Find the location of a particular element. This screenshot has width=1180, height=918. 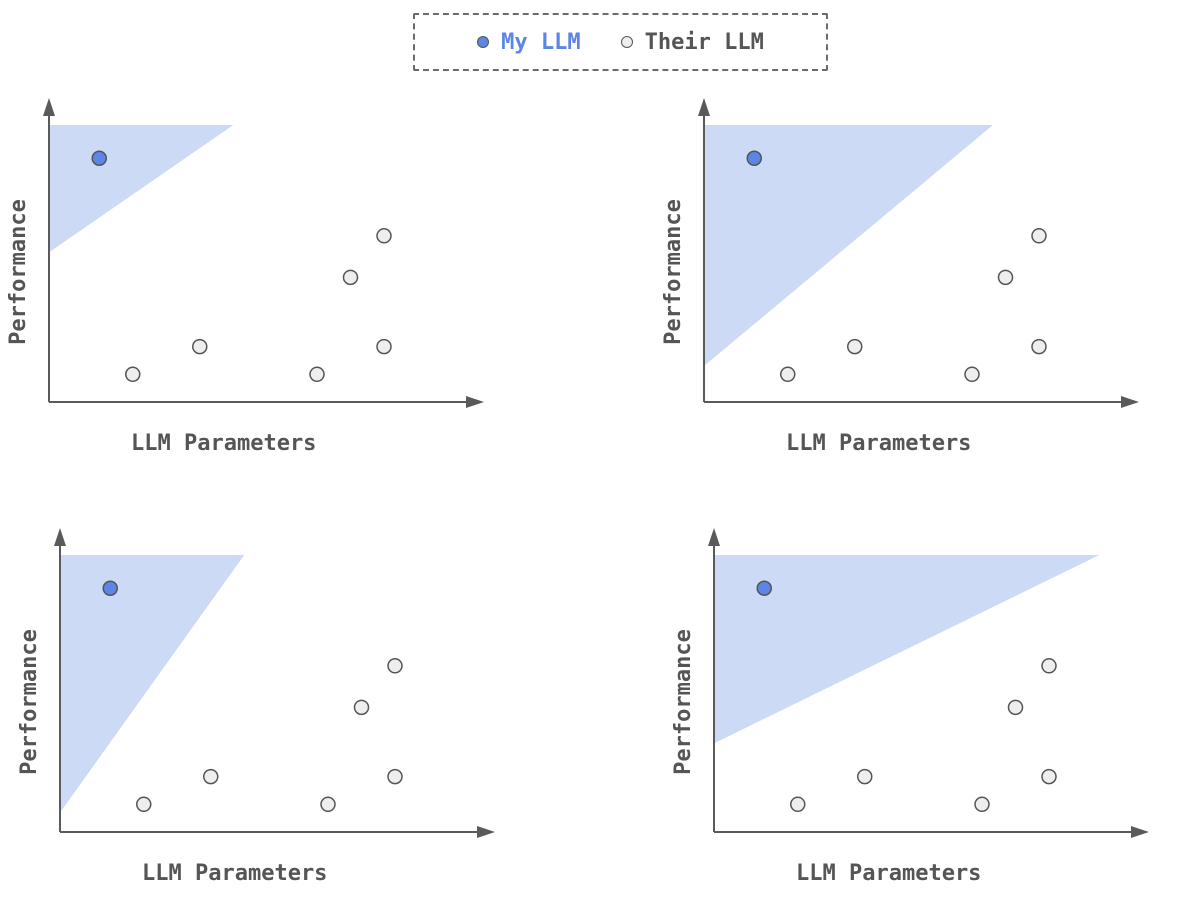

legend-marker-their-llm is located at coordinates (626, 42).